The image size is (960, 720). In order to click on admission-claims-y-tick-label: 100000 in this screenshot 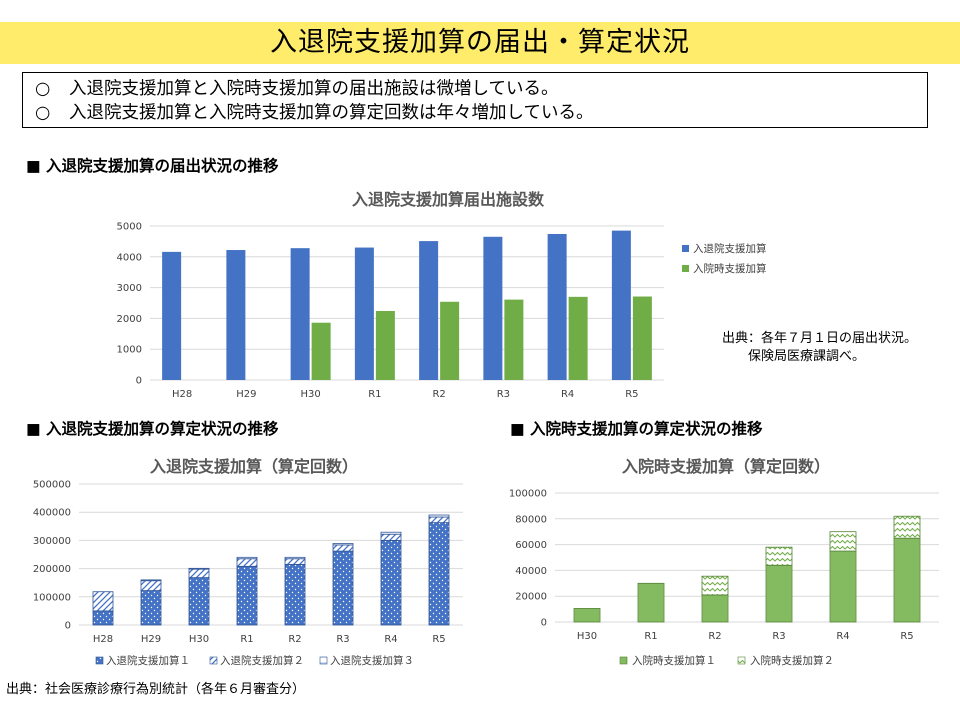, I will do `click(528, 494)`.